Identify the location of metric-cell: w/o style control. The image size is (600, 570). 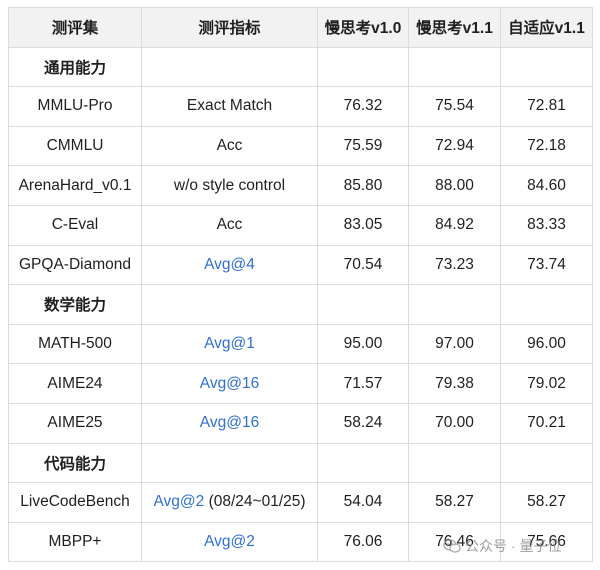
(229, 185).